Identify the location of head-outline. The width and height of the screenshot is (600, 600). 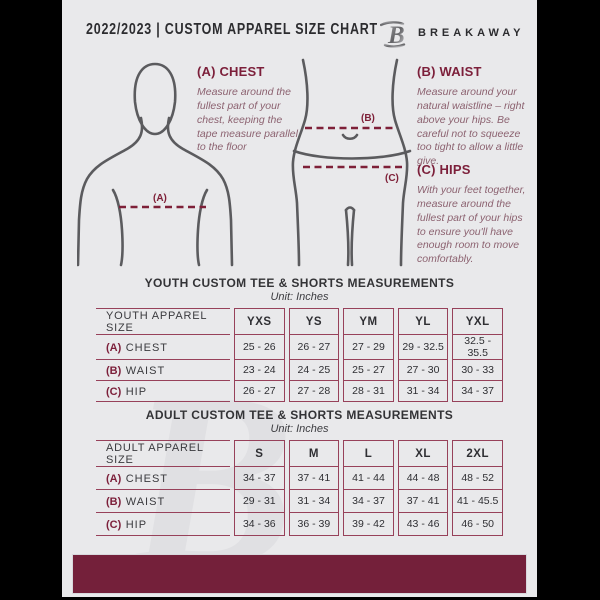
(155, 99).